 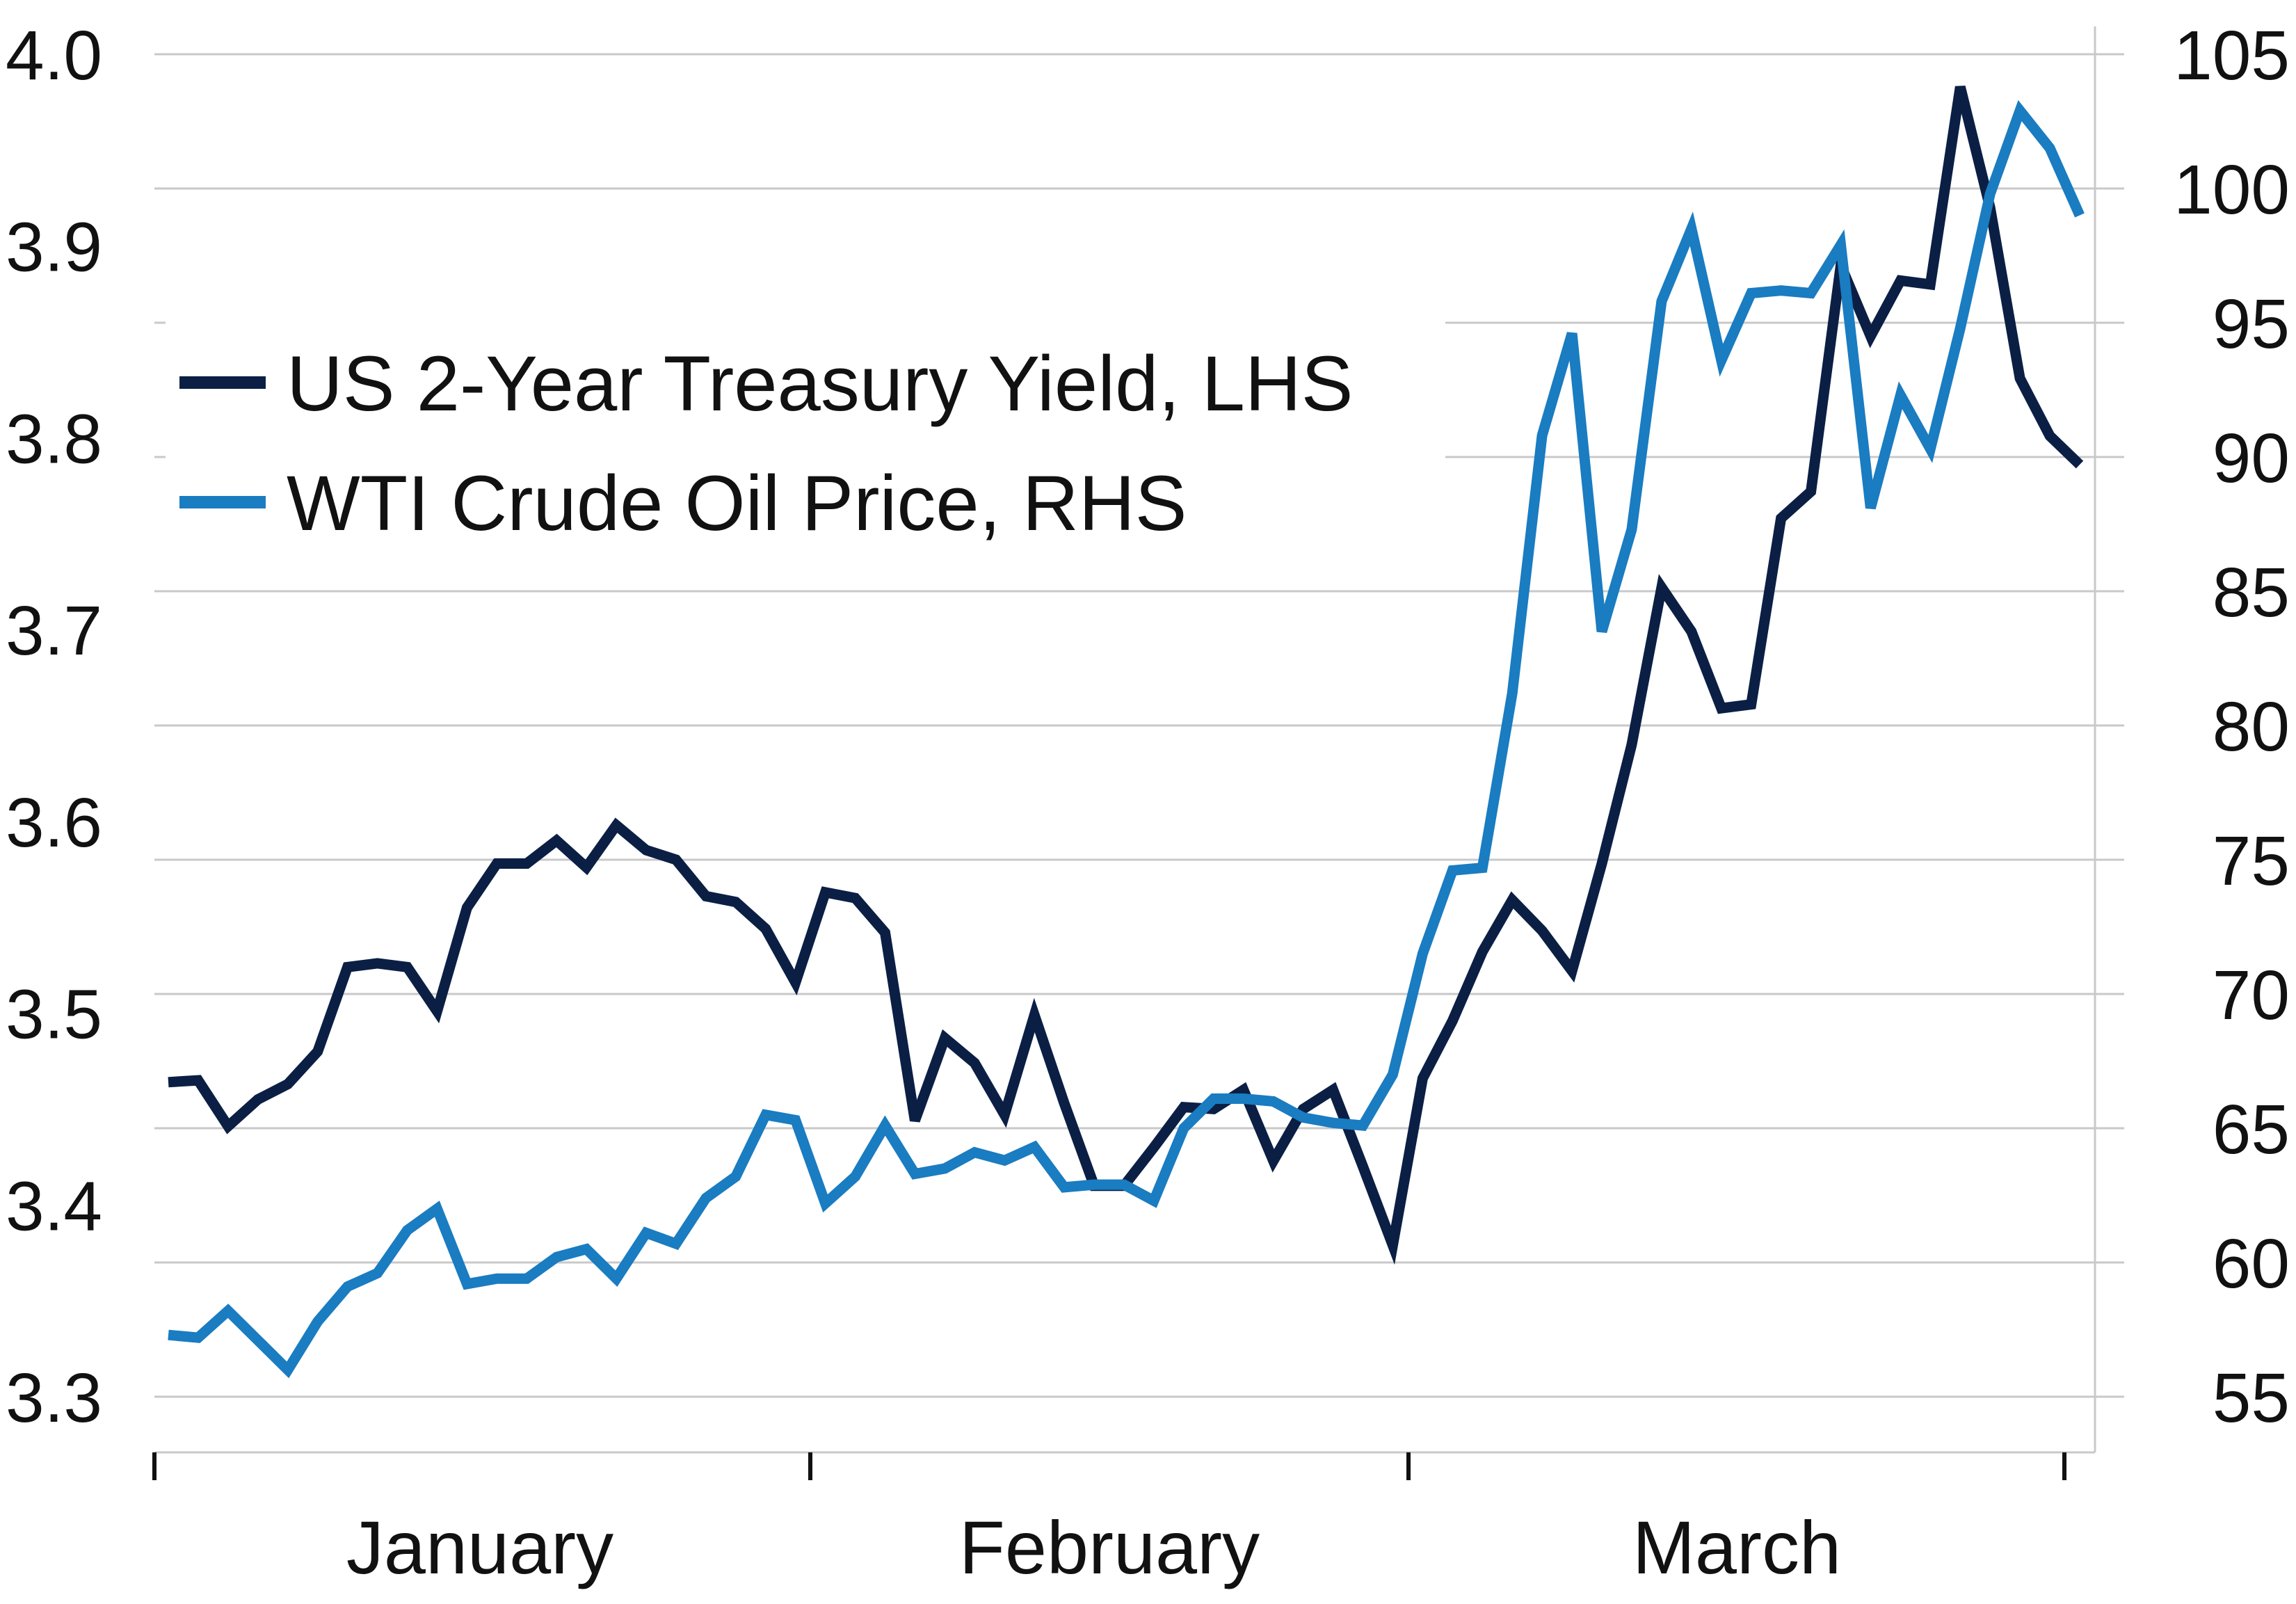 I want to click on y-left-tick-label: 3.9, so click(x=54, y=248).